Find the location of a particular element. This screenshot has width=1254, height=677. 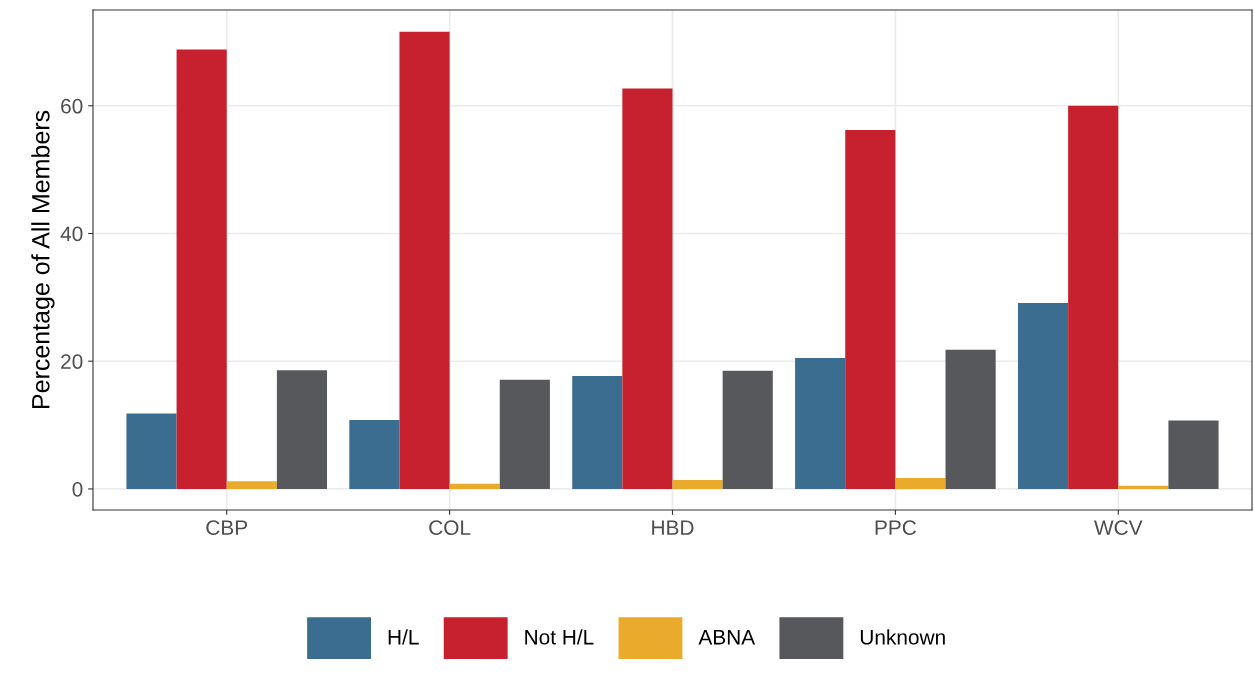

legend-label: ABNA is located at coordinates (727, 637).